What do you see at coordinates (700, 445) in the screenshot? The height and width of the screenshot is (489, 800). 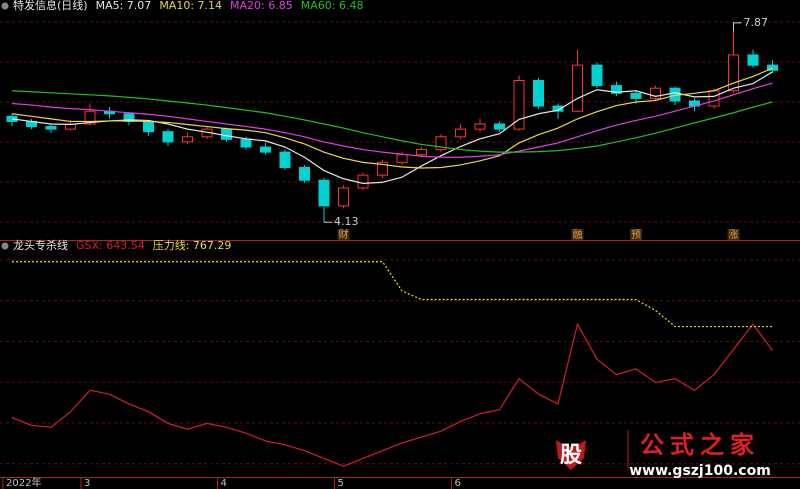 I see `watermark-name: 公式之家` at bounding box center [700, 445].